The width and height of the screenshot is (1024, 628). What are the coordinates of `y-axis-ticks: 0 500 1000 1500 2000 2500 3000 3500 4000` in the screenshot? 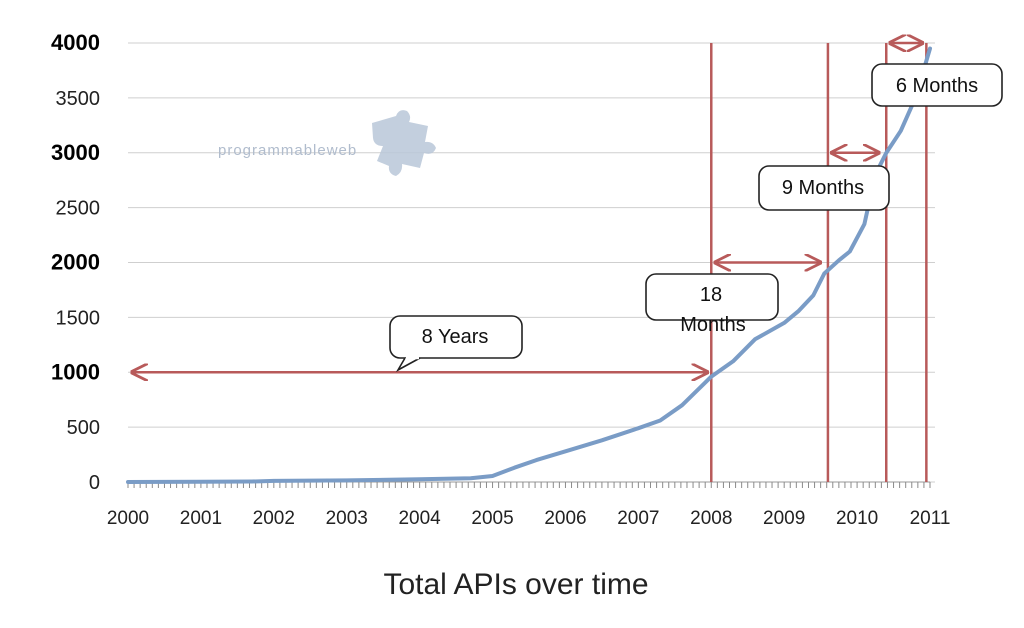 It's located at (75, 262).